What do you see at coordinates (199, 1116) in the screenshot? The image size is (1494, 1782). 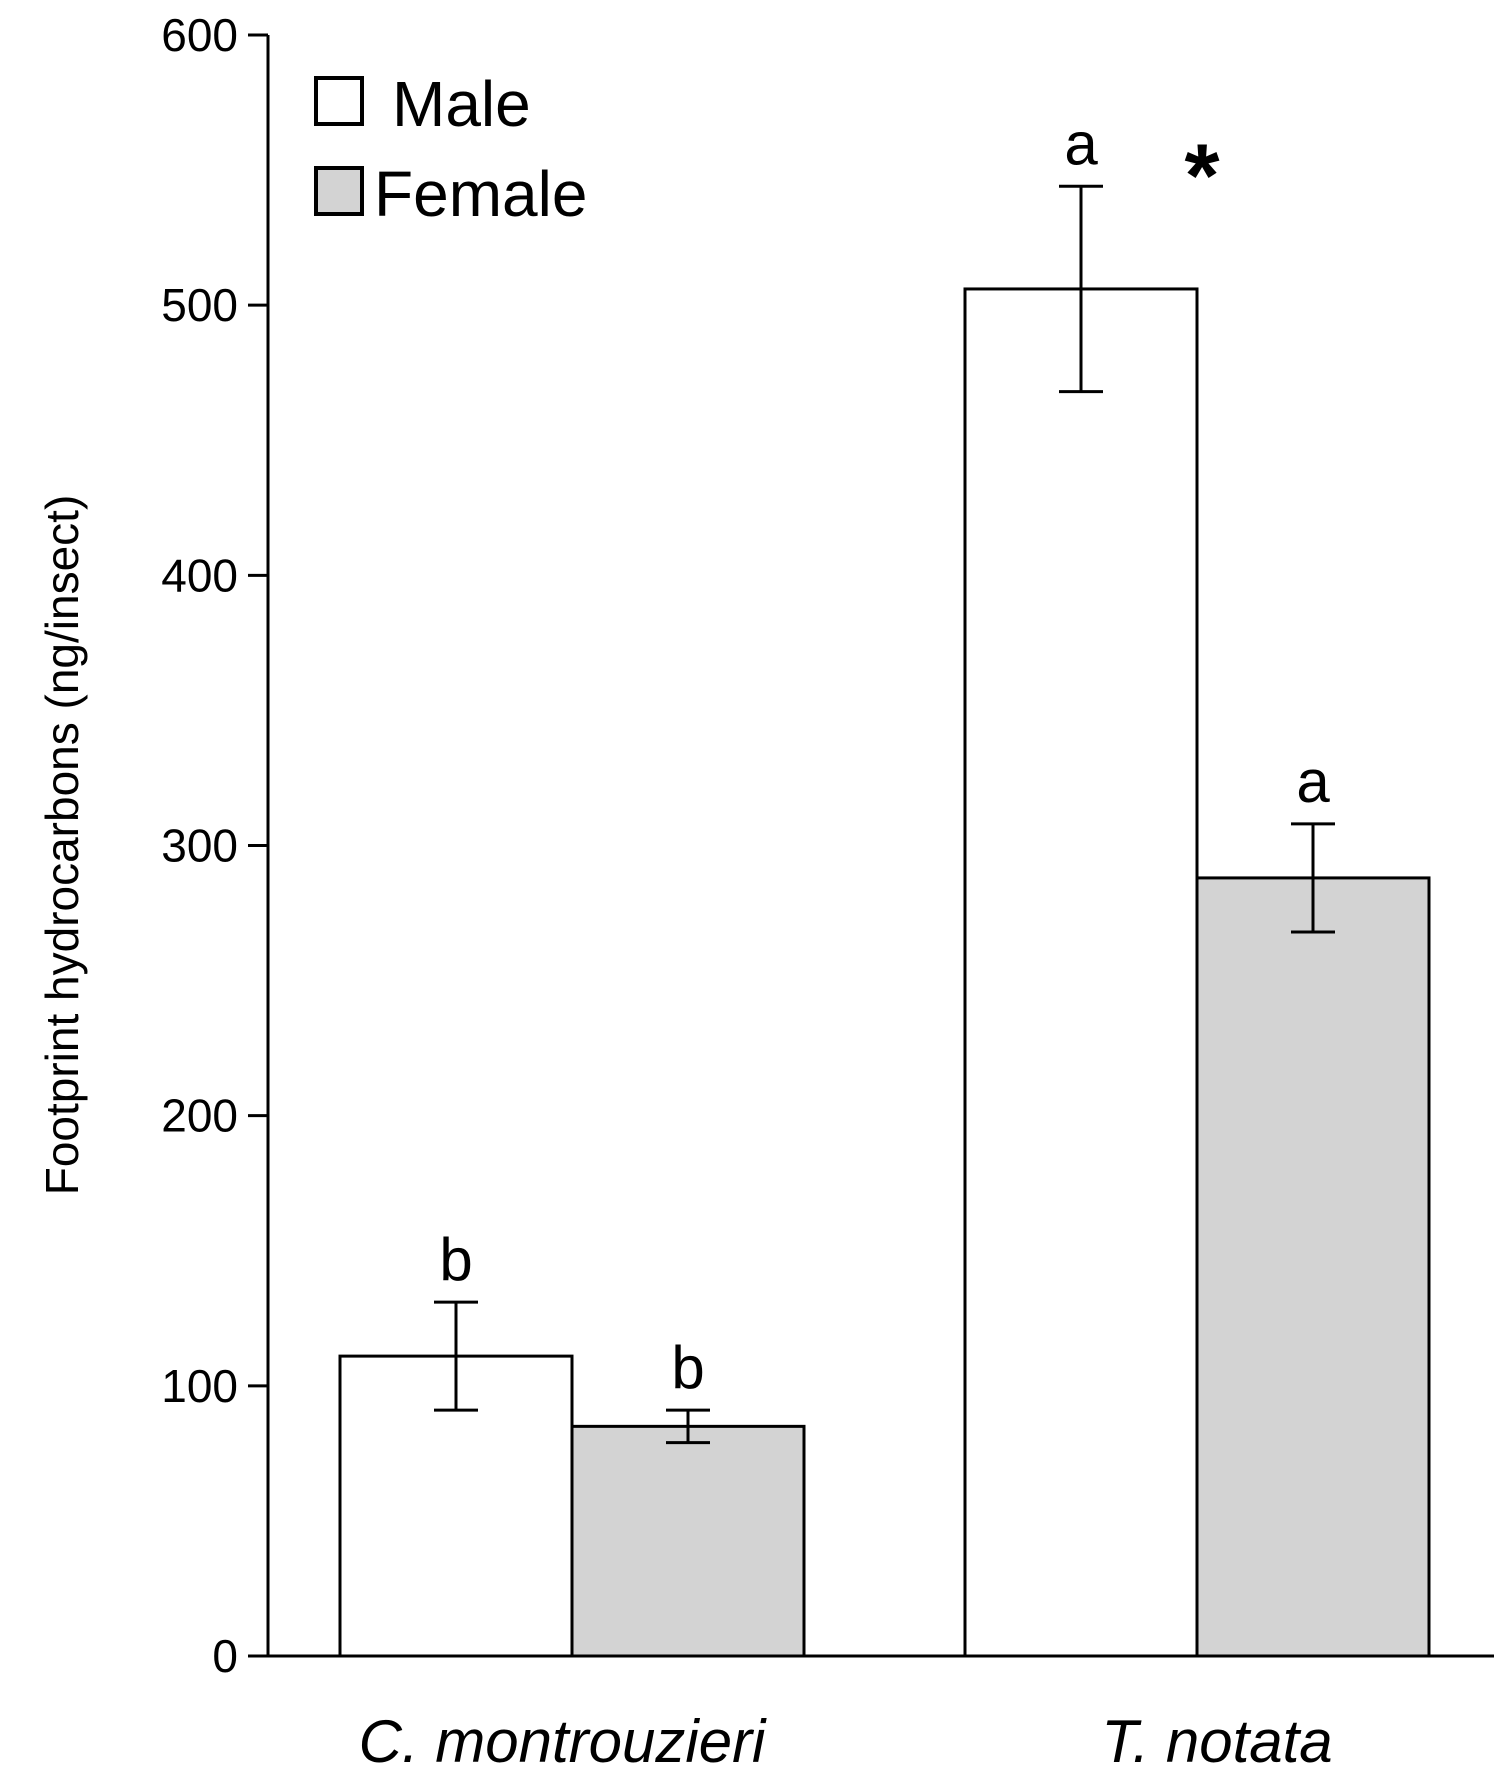 I see `y-tick-label: 200` at bounding box center [199, 1116].